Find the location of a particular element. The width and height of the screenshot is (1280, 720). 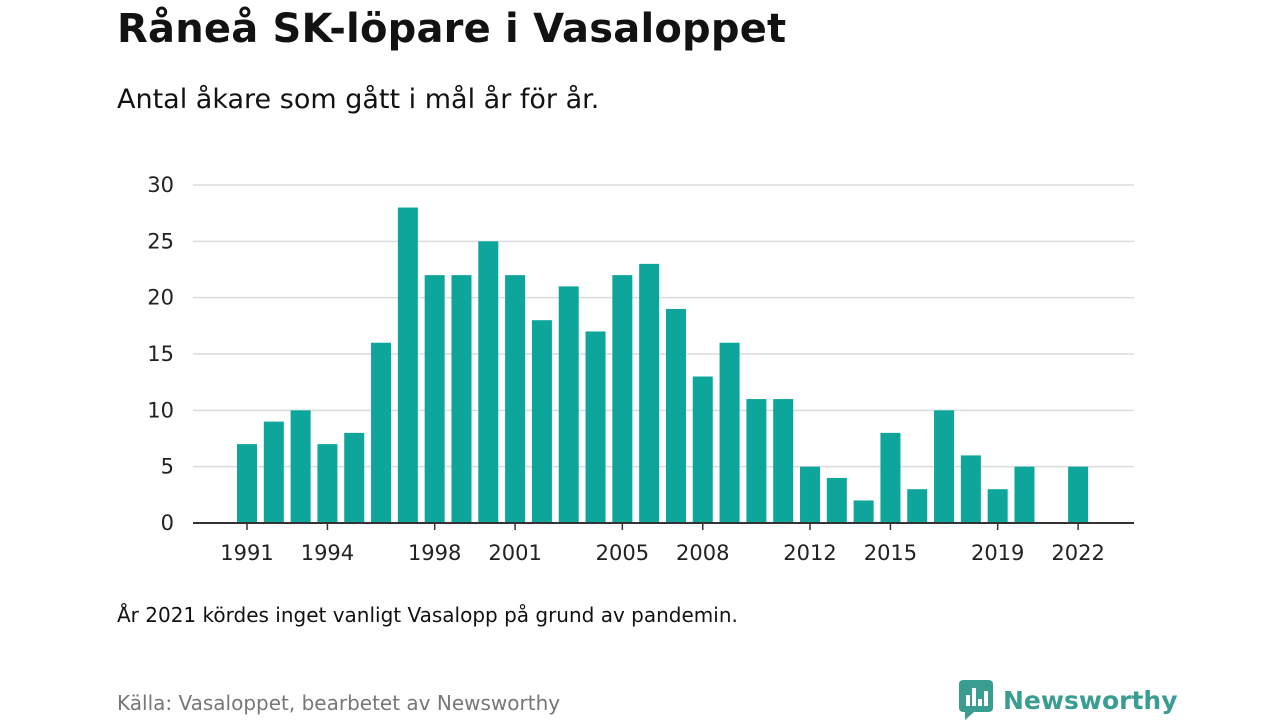

y-tick-label: 0 is located at coordinates (167, 523).